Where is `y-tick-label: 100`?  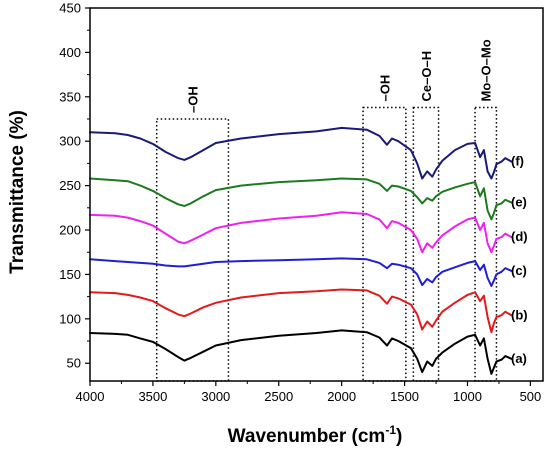 y-tick-label: 100 is located at coordinates (70, 318).